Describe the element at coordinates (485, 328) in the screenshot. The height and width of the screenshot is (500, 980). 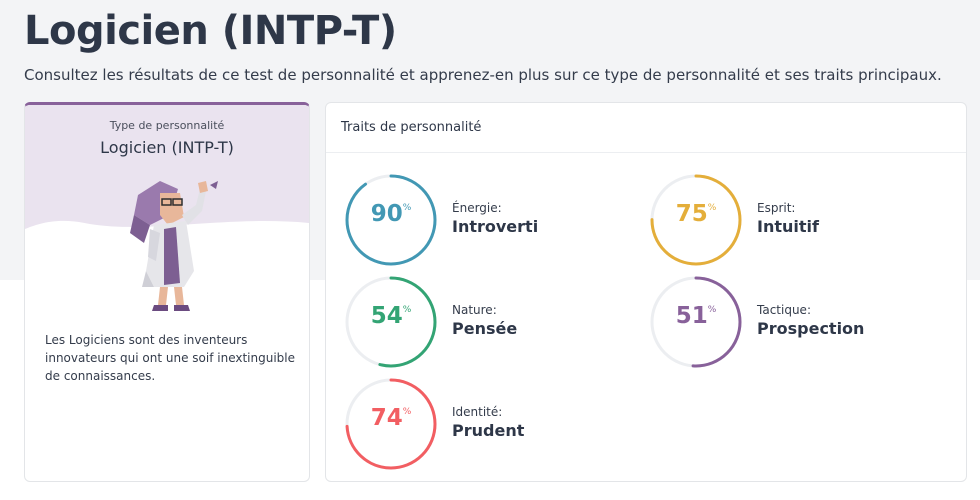
I see `trait-value: Pensée` at that location.